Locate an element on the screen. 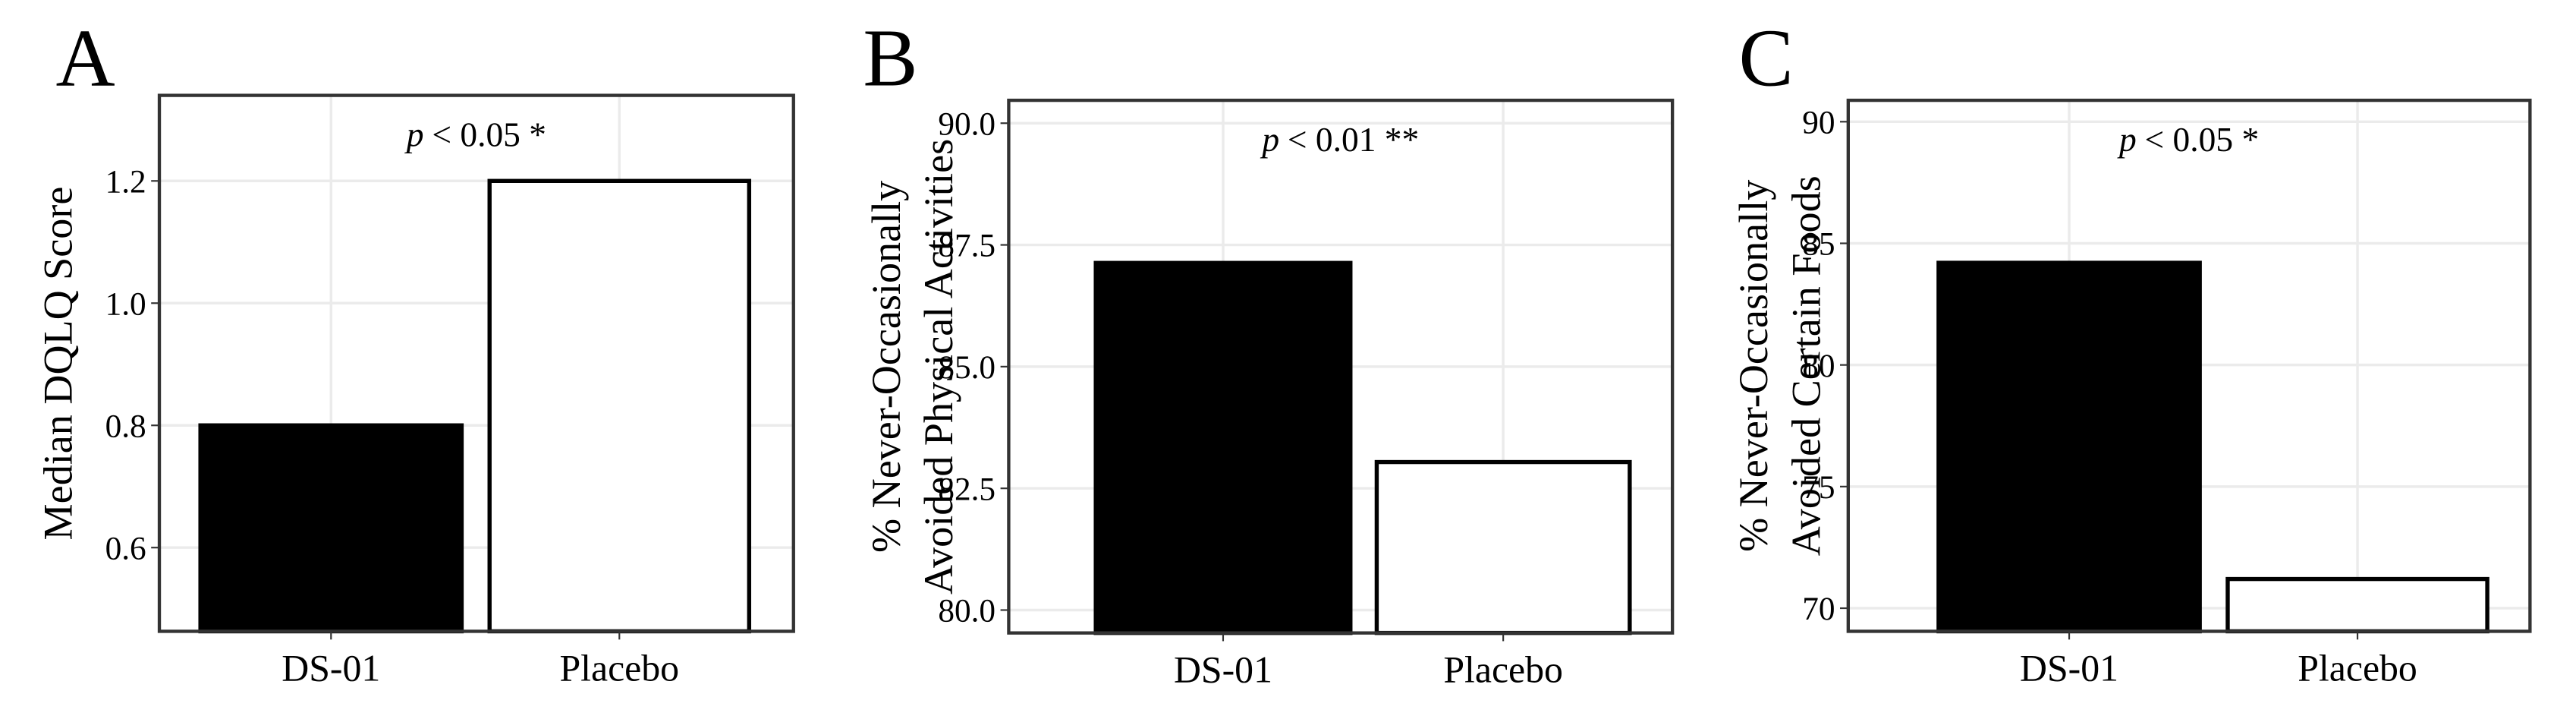 The image size is (2576, 716). annotation: p < 0.01 ** is located at coordinates (1339, 139).